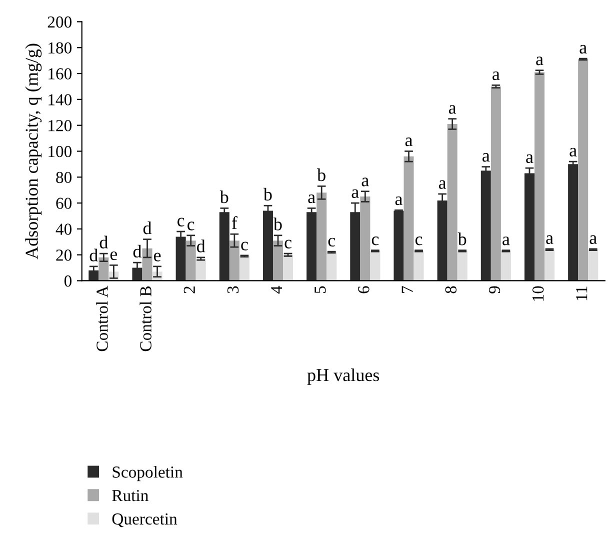  What do you see at coordinates (60, 126) in the screenshot?
I see `y-tick-label: 120` at bounding box center [60, 126].